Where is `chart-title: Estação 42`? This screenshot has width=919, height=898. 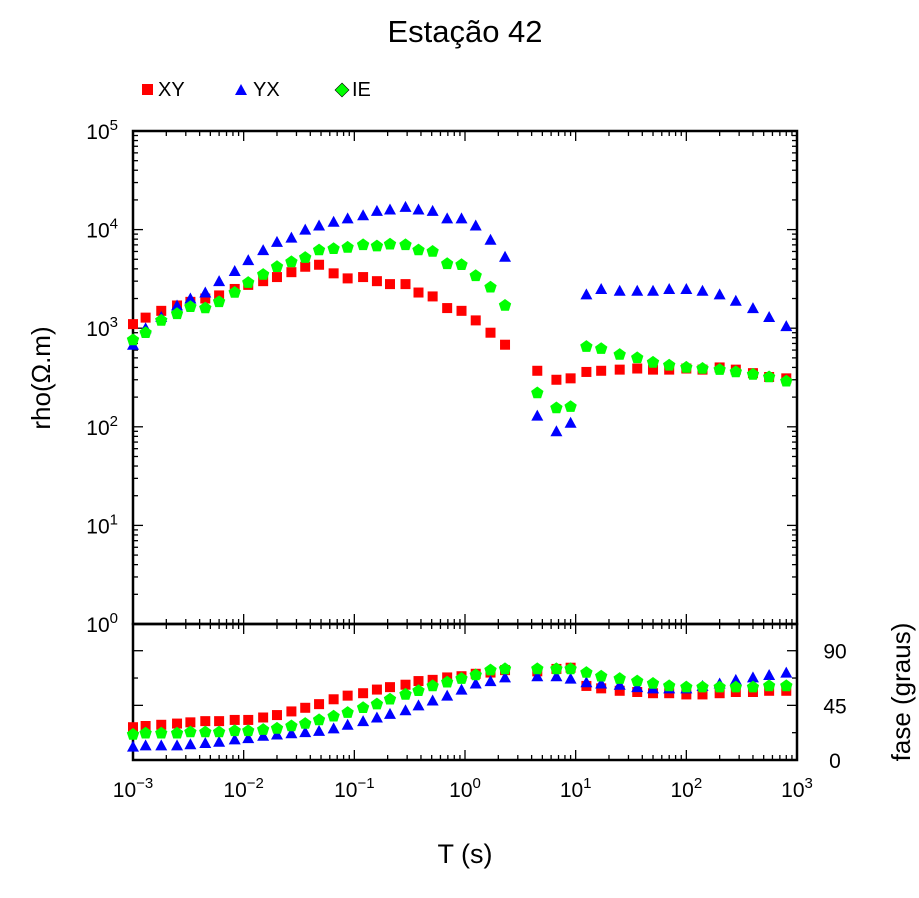
chart-title: Estação 42 is located at coordinates (464, 31).